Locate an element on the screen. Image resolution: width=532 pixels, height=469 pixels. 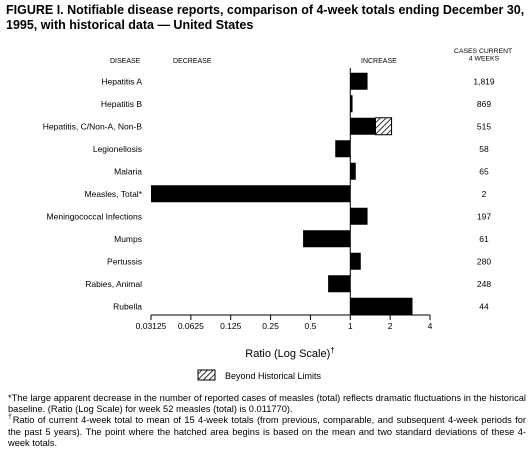
legend-hatch-swatch is located at coordinates (206, 375).